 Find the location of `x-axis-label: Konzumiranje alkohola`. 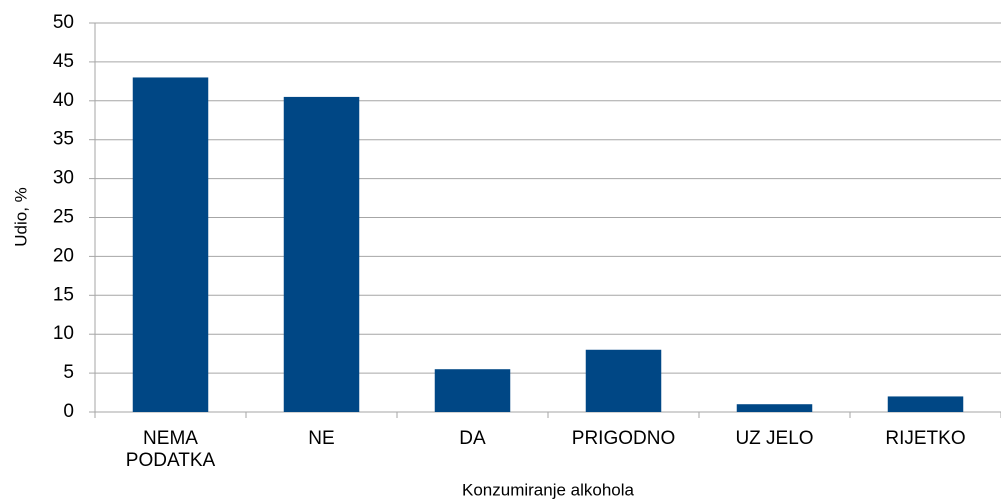

x-axis-label: Konzumiranje alkohola is located at coordinates (548, 489).